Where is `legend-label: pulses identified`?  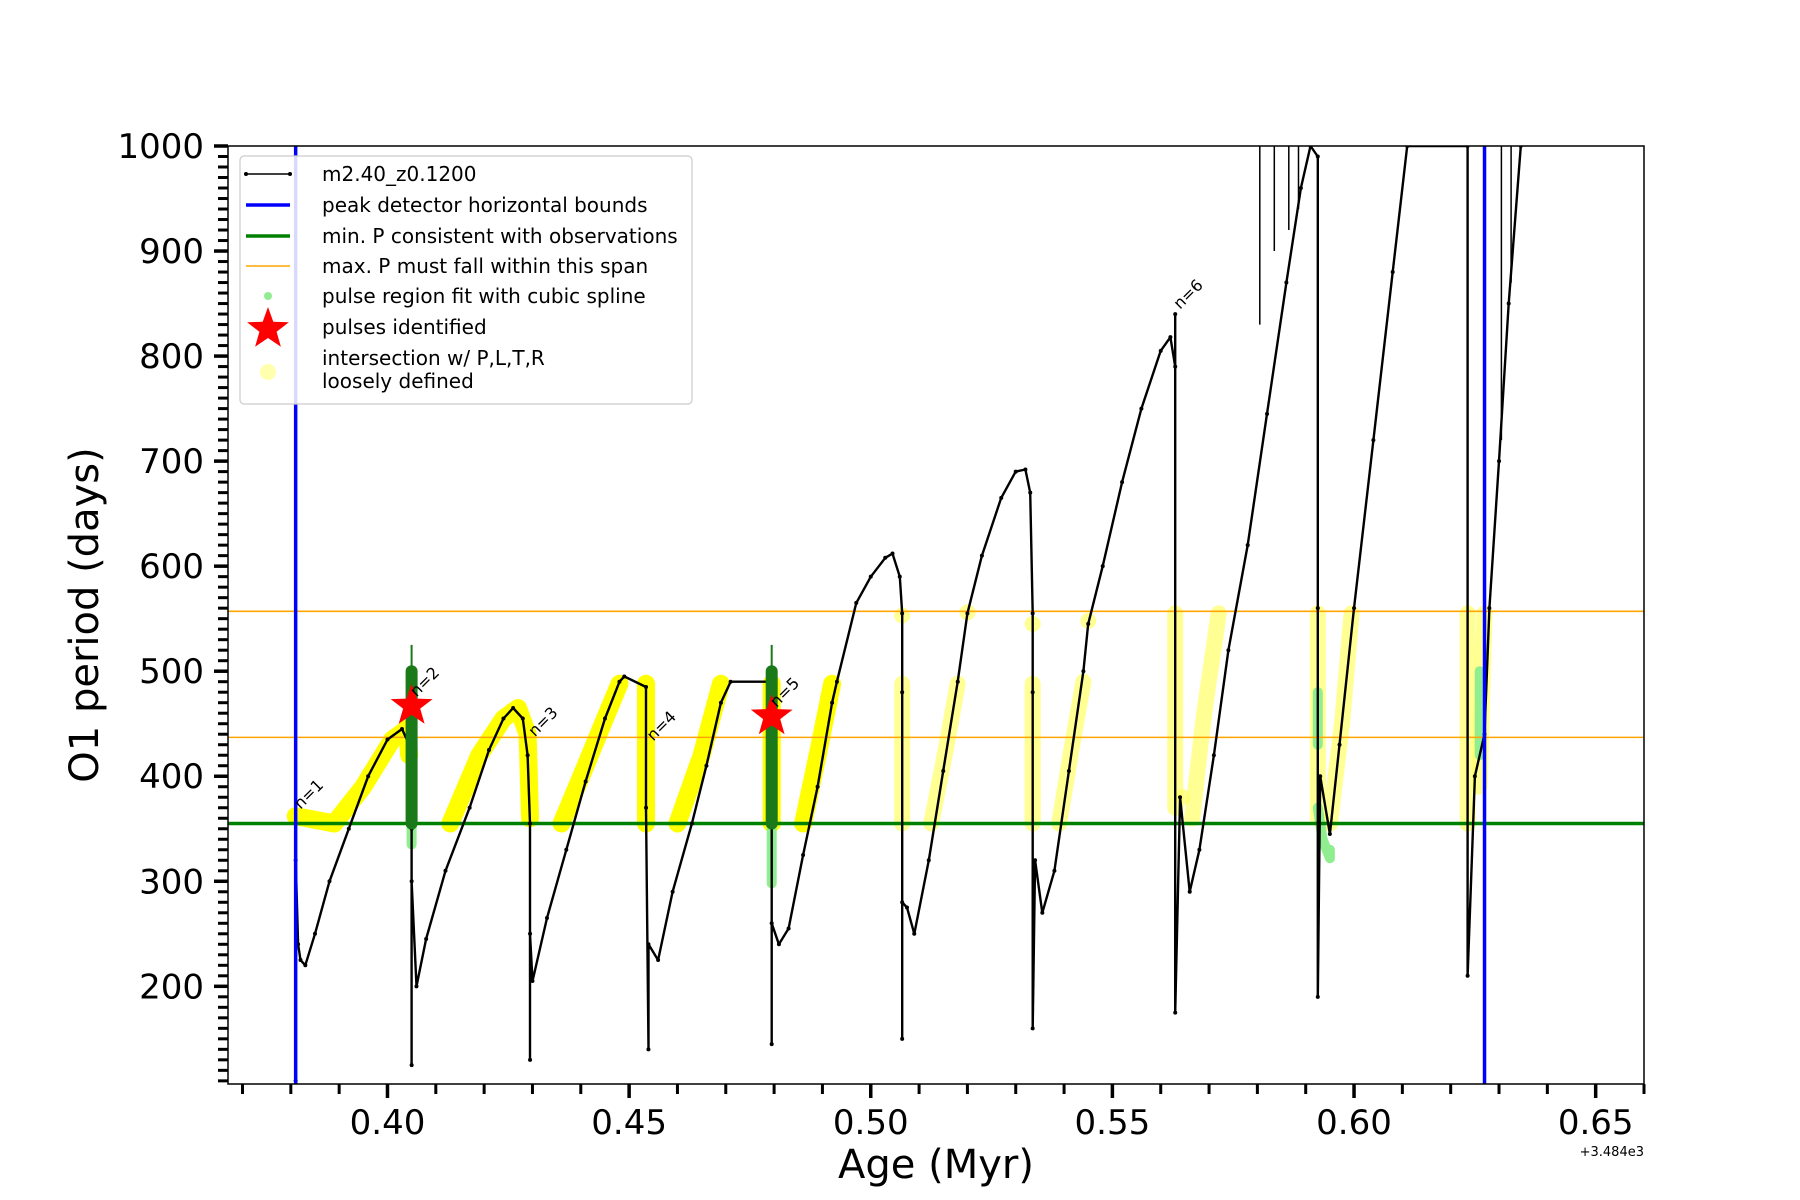 legend-label: pulses identified is located at coordinates (404, 327).